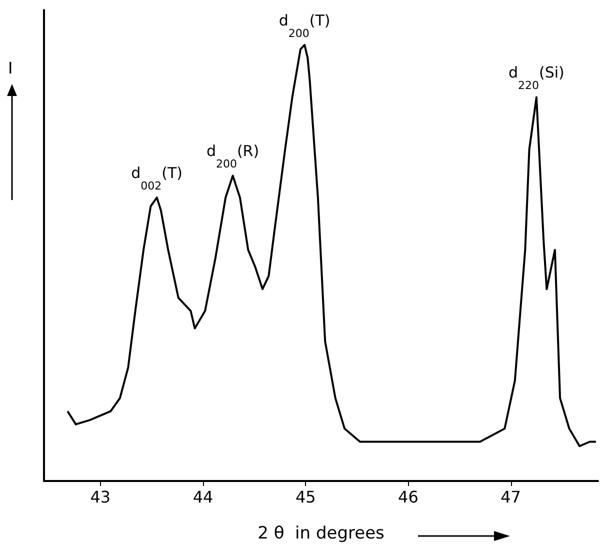  I want to click on annotation: d220(Si), so click(536, 78).